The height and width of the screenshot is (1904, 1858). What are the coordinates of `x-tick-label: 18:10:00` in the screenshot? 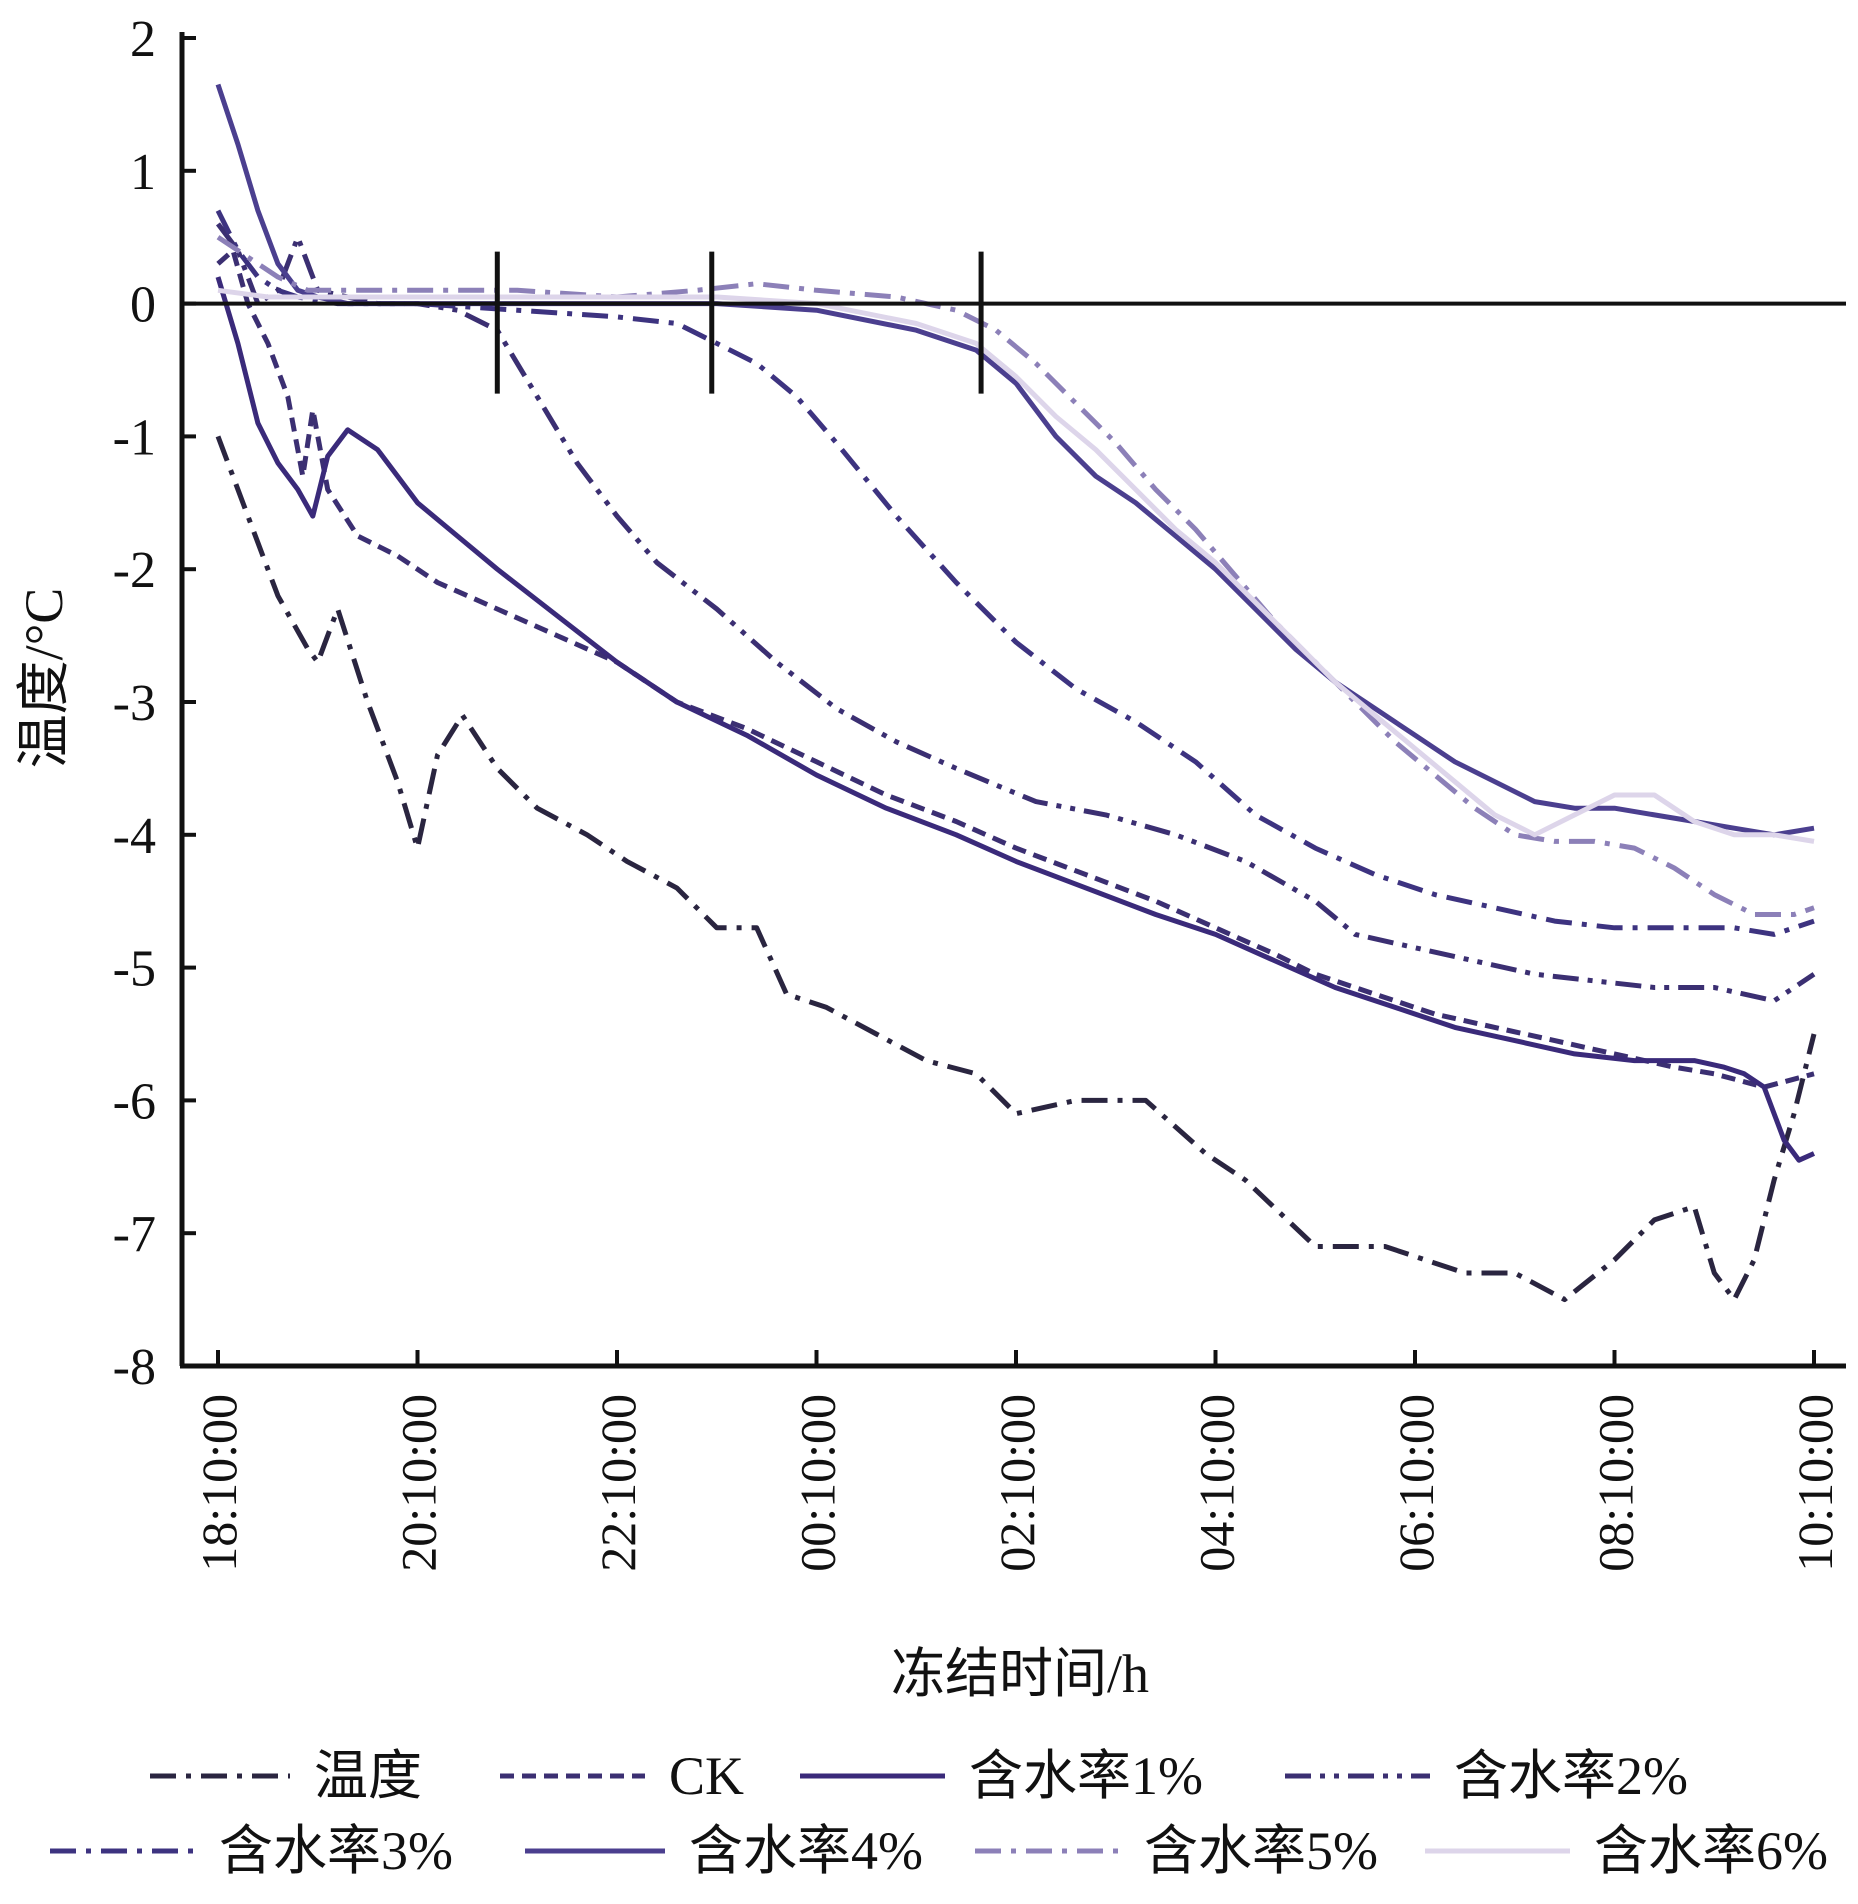 It's located at (219, 1483).